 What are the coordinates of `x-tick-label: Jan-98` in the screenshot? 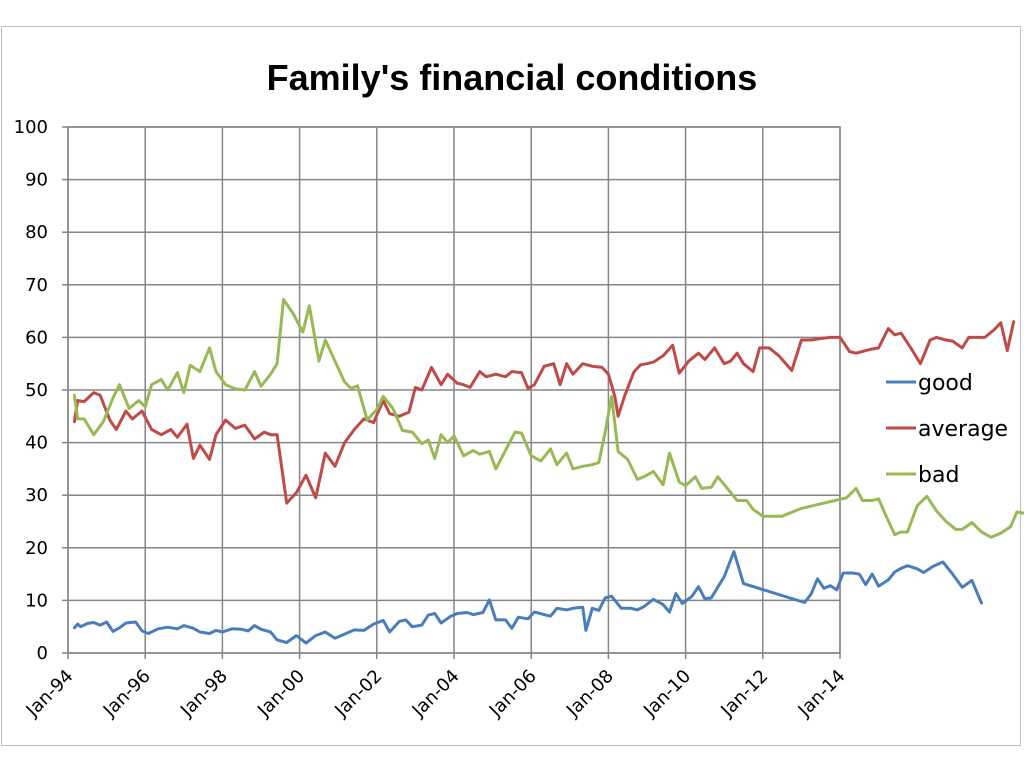 It's located at (204, 694).